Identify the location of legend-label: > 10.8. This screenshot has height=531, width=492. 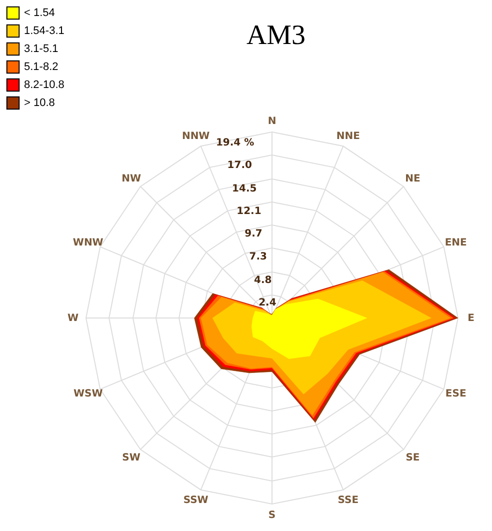
(39, 103).